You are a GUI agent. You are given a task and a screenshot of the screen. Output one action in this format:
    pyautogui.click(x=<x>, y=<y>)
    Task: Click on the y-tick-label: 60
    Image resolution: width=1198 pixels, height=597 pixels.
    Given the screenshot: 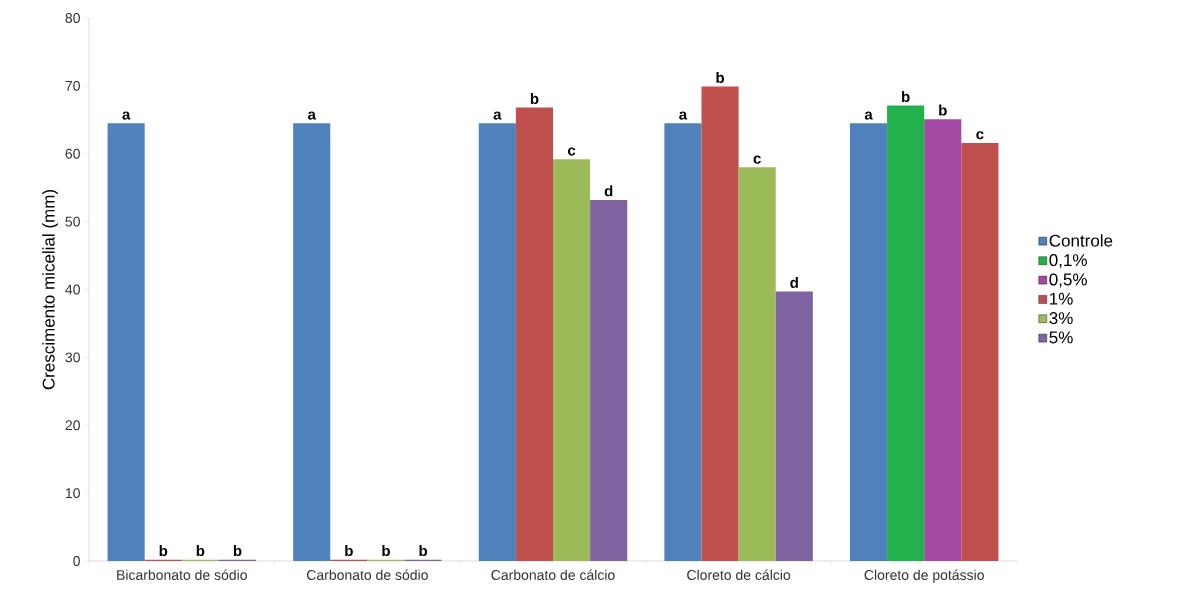 What is the action you would take?
    pyautogui.click(x=72, y=153)
    